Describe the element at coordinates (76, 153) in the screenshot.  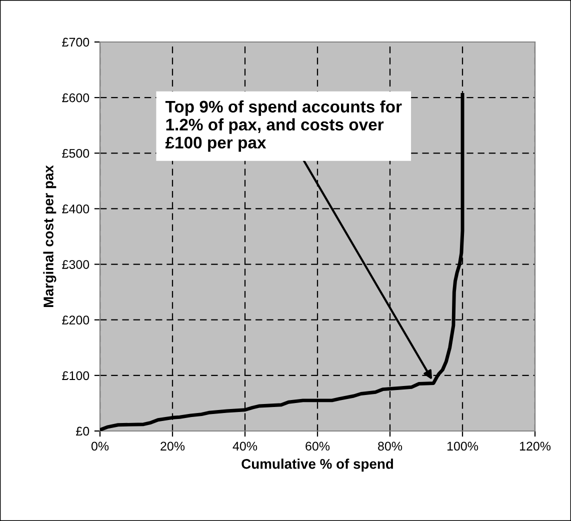
I see `y-tick-label: £500` at that location.